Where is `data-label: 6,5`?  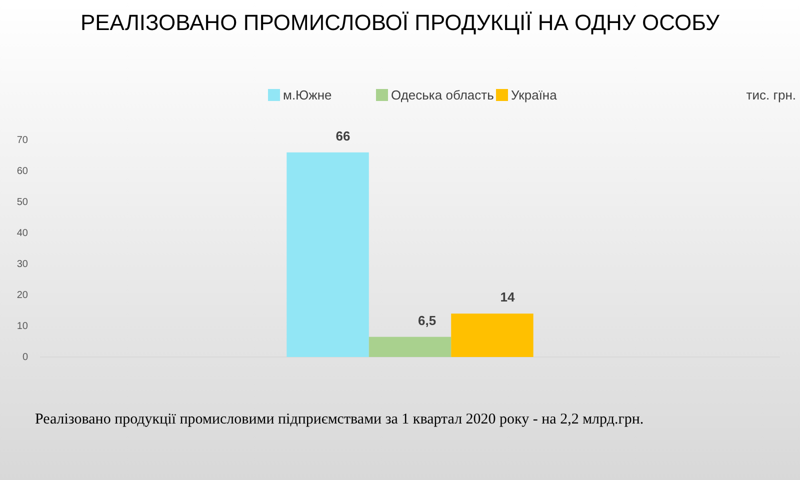 data-label: 6,5 is located at coordinates (427, 320).